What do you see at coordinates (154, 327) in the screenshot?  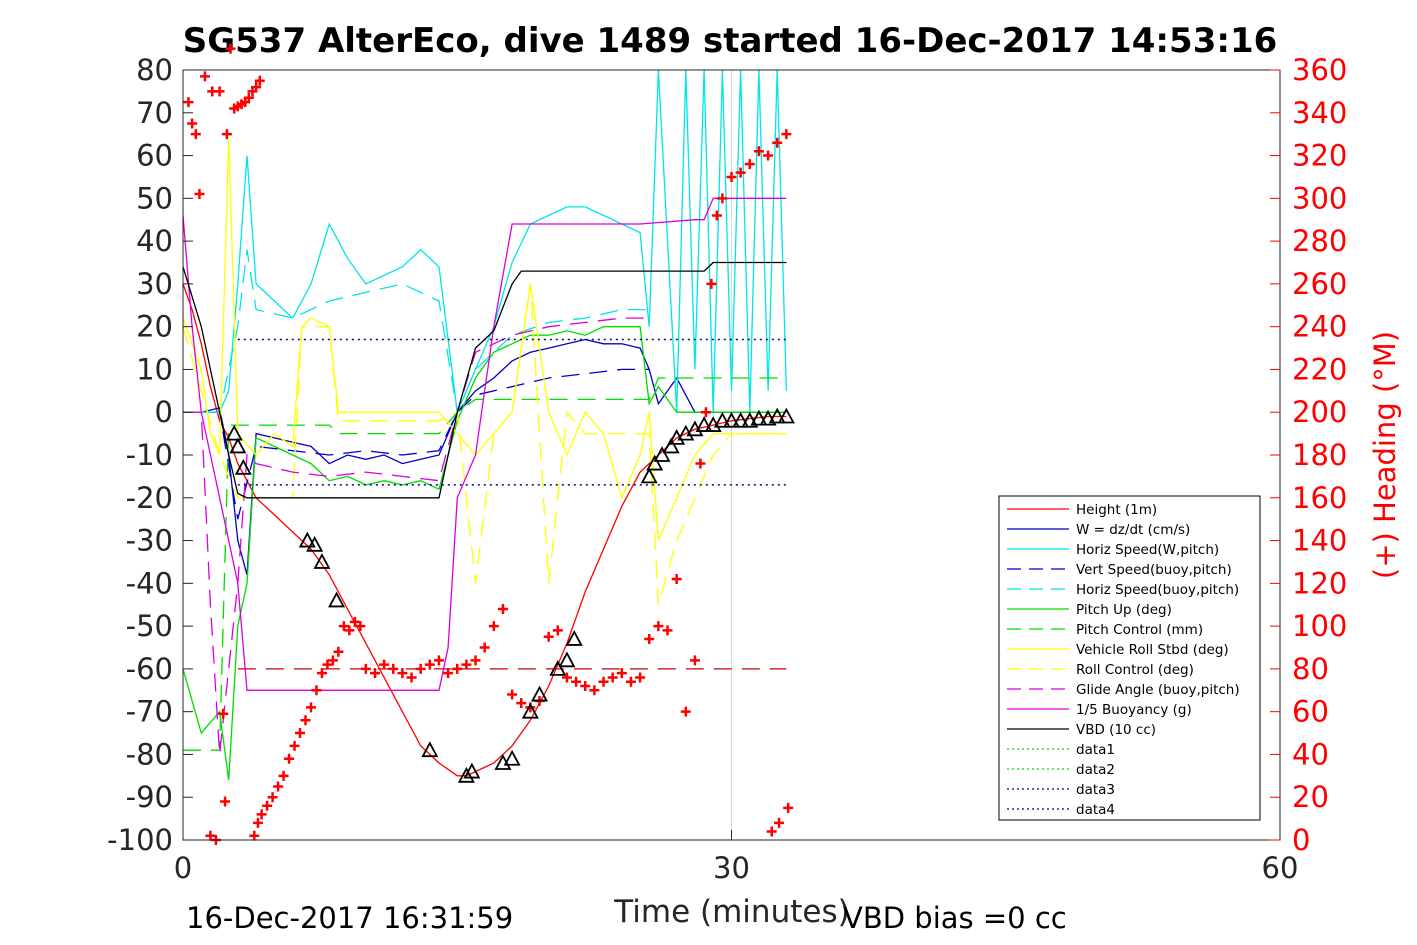 I see `left-tick-label: 20` at bounding box center [154, 327].